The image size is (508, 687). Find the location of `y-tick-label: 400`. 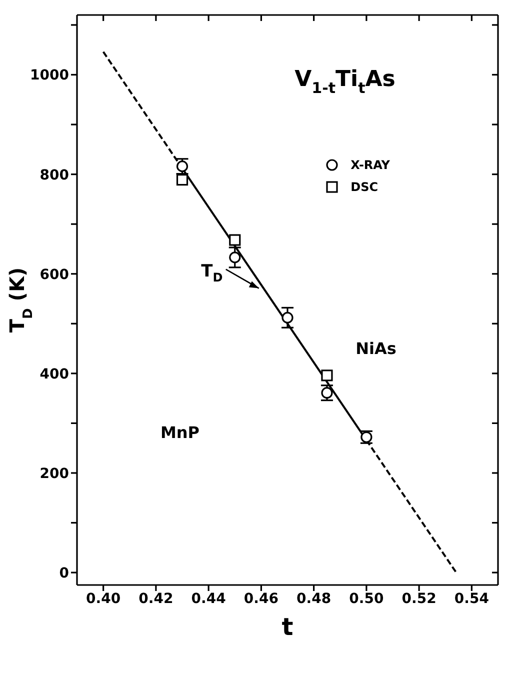

y-tick-label: 400 is located at coordinates (55, 374).